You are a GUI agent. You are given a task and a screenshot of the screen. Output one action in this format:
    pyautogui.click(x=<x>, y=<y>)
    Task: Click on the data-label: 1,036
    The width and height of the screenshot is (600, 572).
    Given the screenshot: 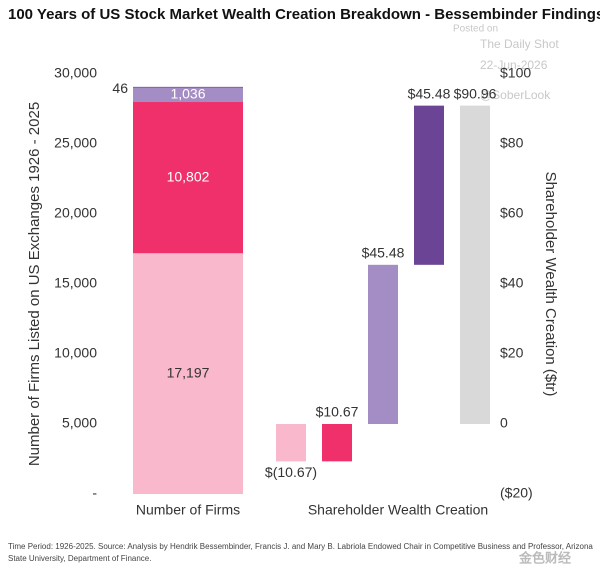 What is the action you would take?
    pyautogui.click(x=187, y=93)
    